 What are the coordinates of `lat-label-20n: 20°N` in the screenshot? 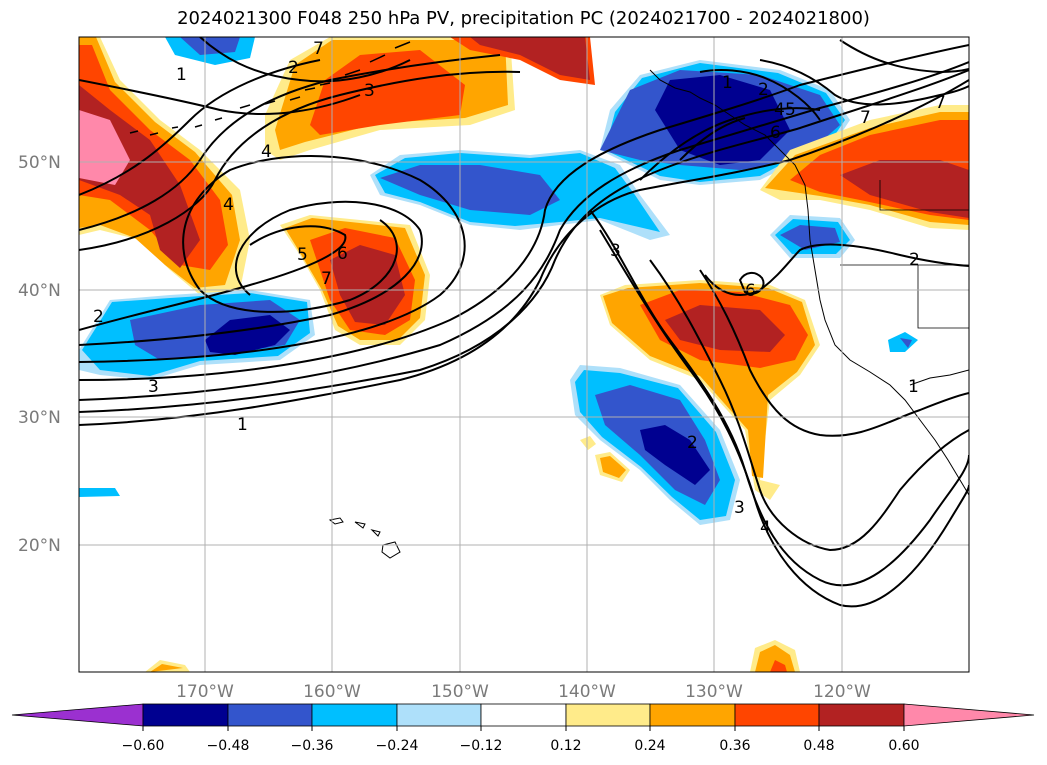 It's located at (39, 546).